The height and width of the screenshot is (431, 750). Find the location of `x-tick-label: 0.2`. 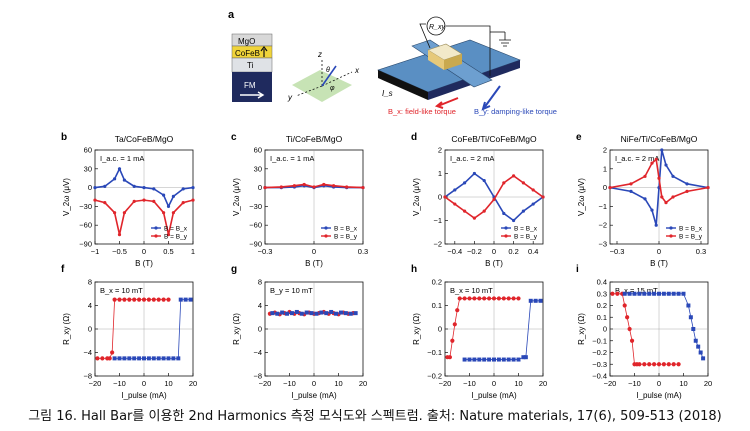

x-tick-label: 0.2 is located at coordinates (513, 251).